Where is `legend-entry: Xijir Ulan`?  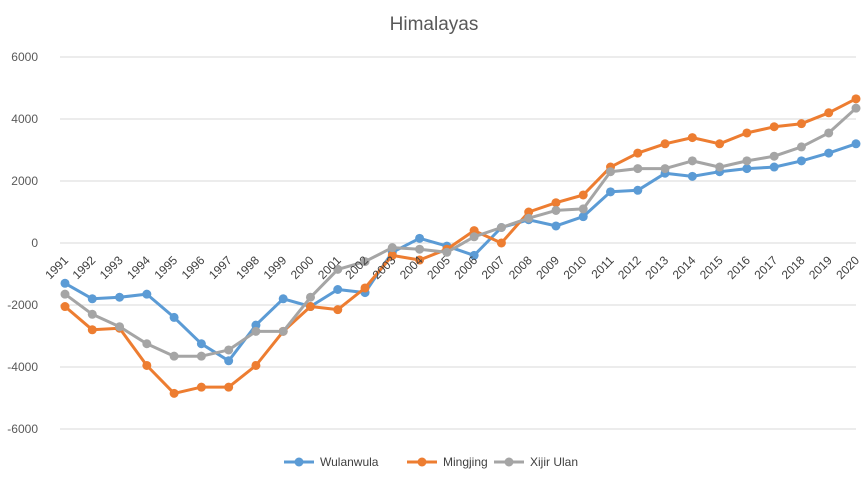
legend-entry: Xijir Ulan is located at coordinates (536, 462).